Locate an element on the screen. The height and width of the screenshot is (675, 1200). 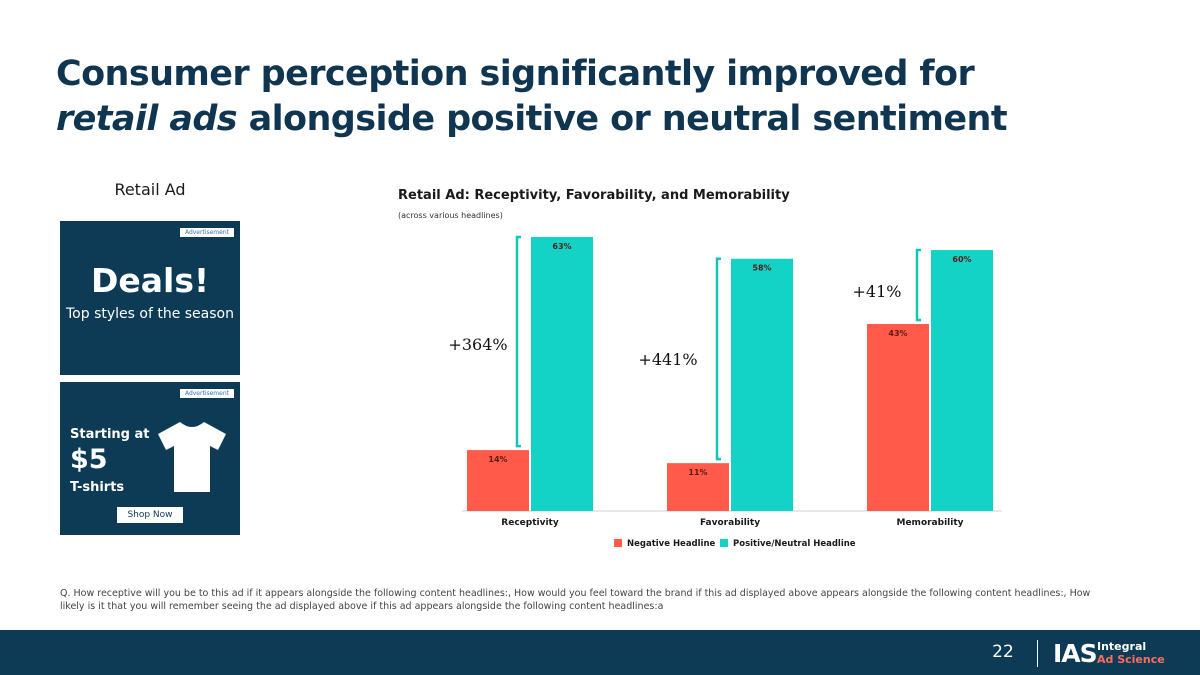
data-label: 63% is located at coordinates (561, 246).